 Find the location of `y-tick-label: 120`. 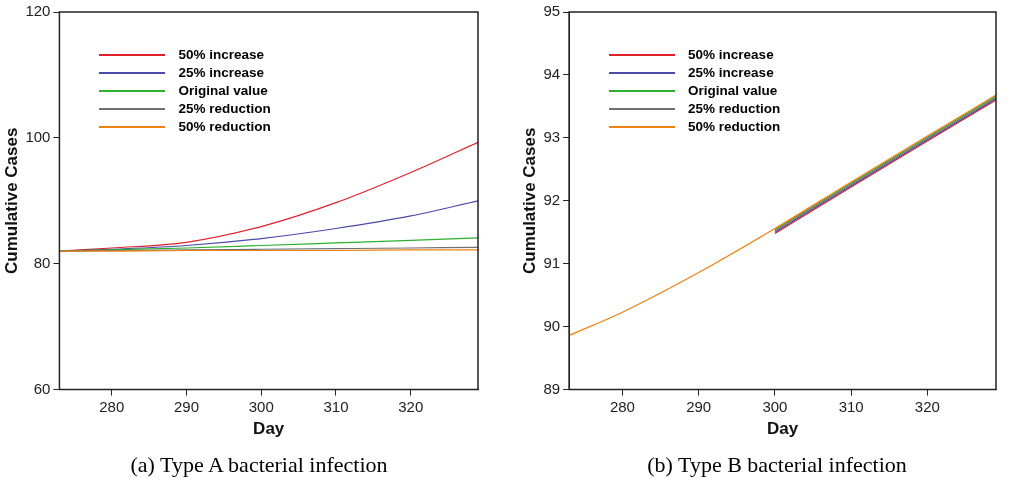

y-tick-label: 120 is located at coordinates (38, 11).